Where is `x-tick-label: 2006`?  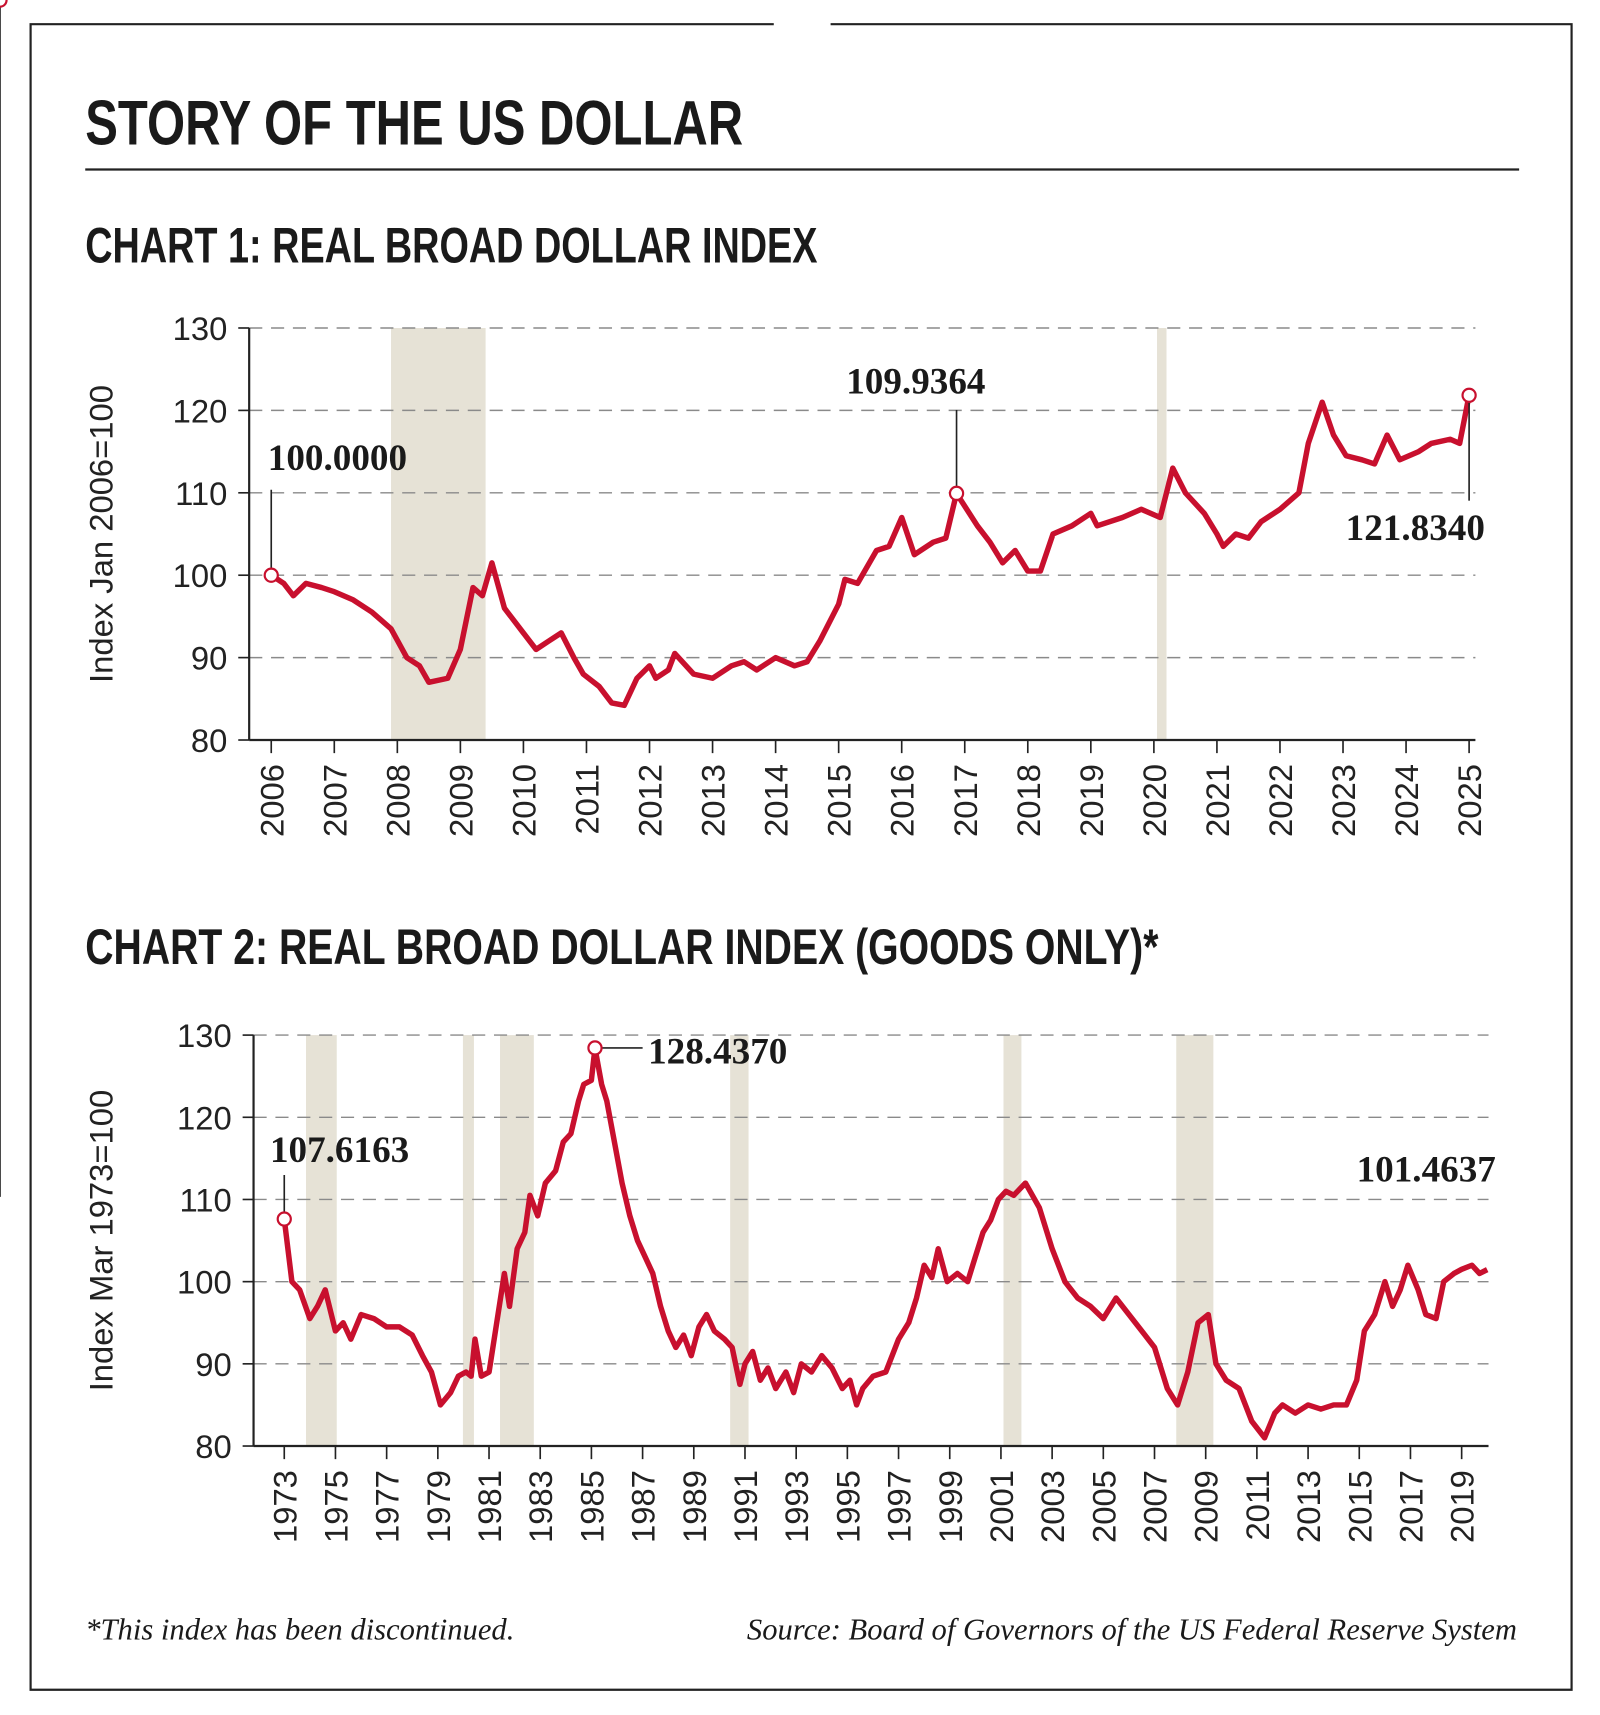 x-tick-label: 2006 is located at coordinates (271, 800).